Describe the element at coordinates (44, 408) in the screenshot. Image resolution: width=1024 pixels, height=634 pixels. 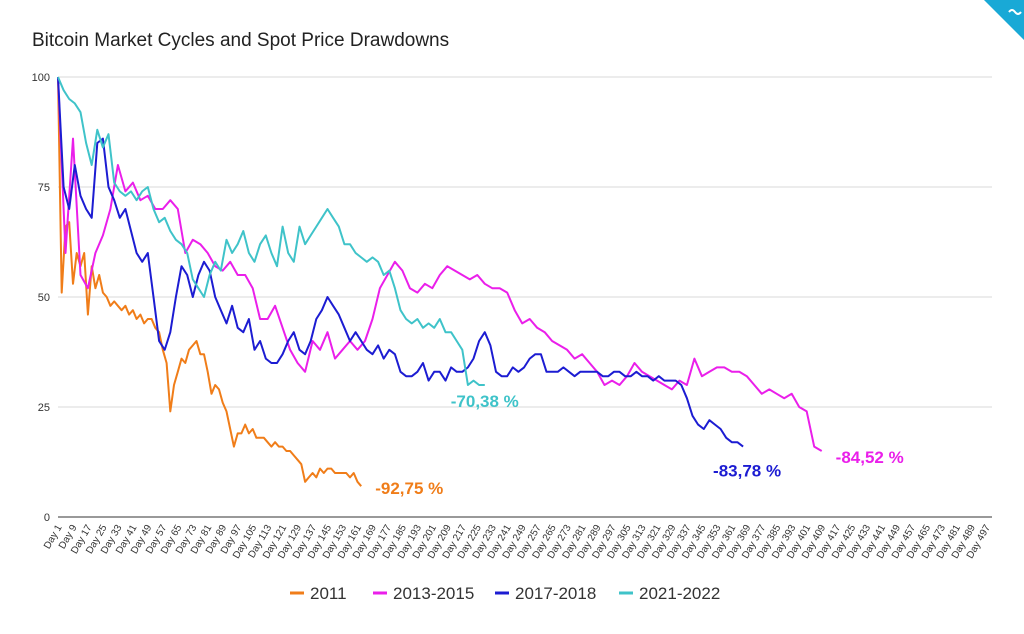
I see `y-tick-label: 25` at that location.